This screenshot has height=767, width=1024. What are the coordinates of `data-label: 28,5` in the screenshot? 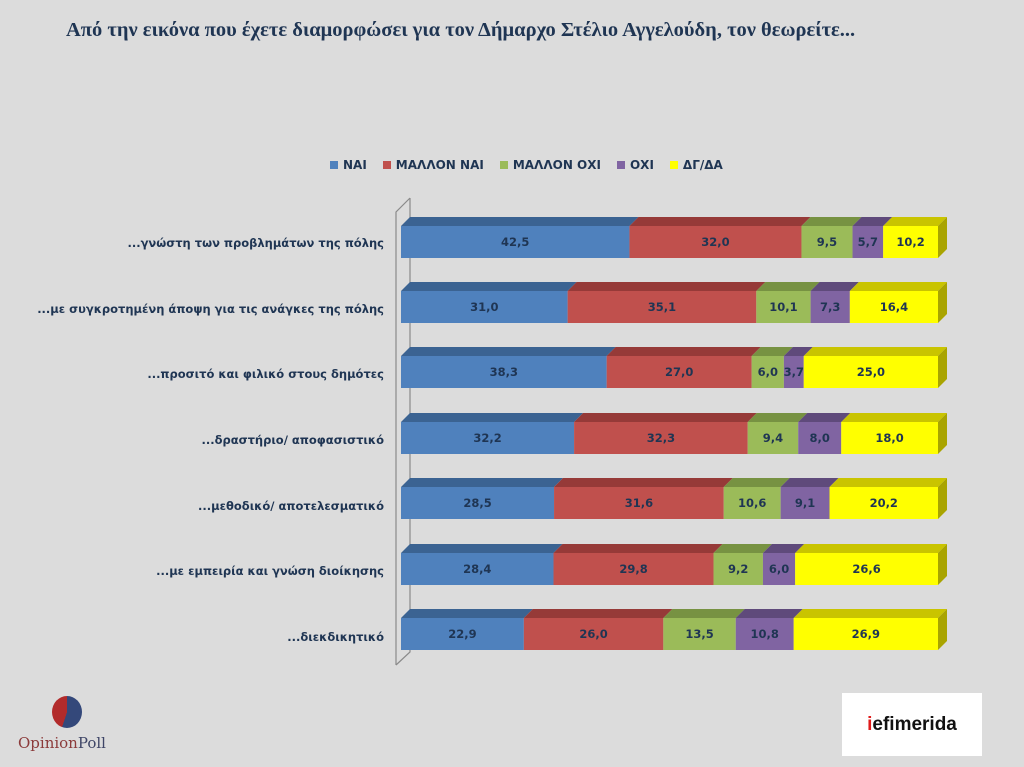 It's located at (477, 503).